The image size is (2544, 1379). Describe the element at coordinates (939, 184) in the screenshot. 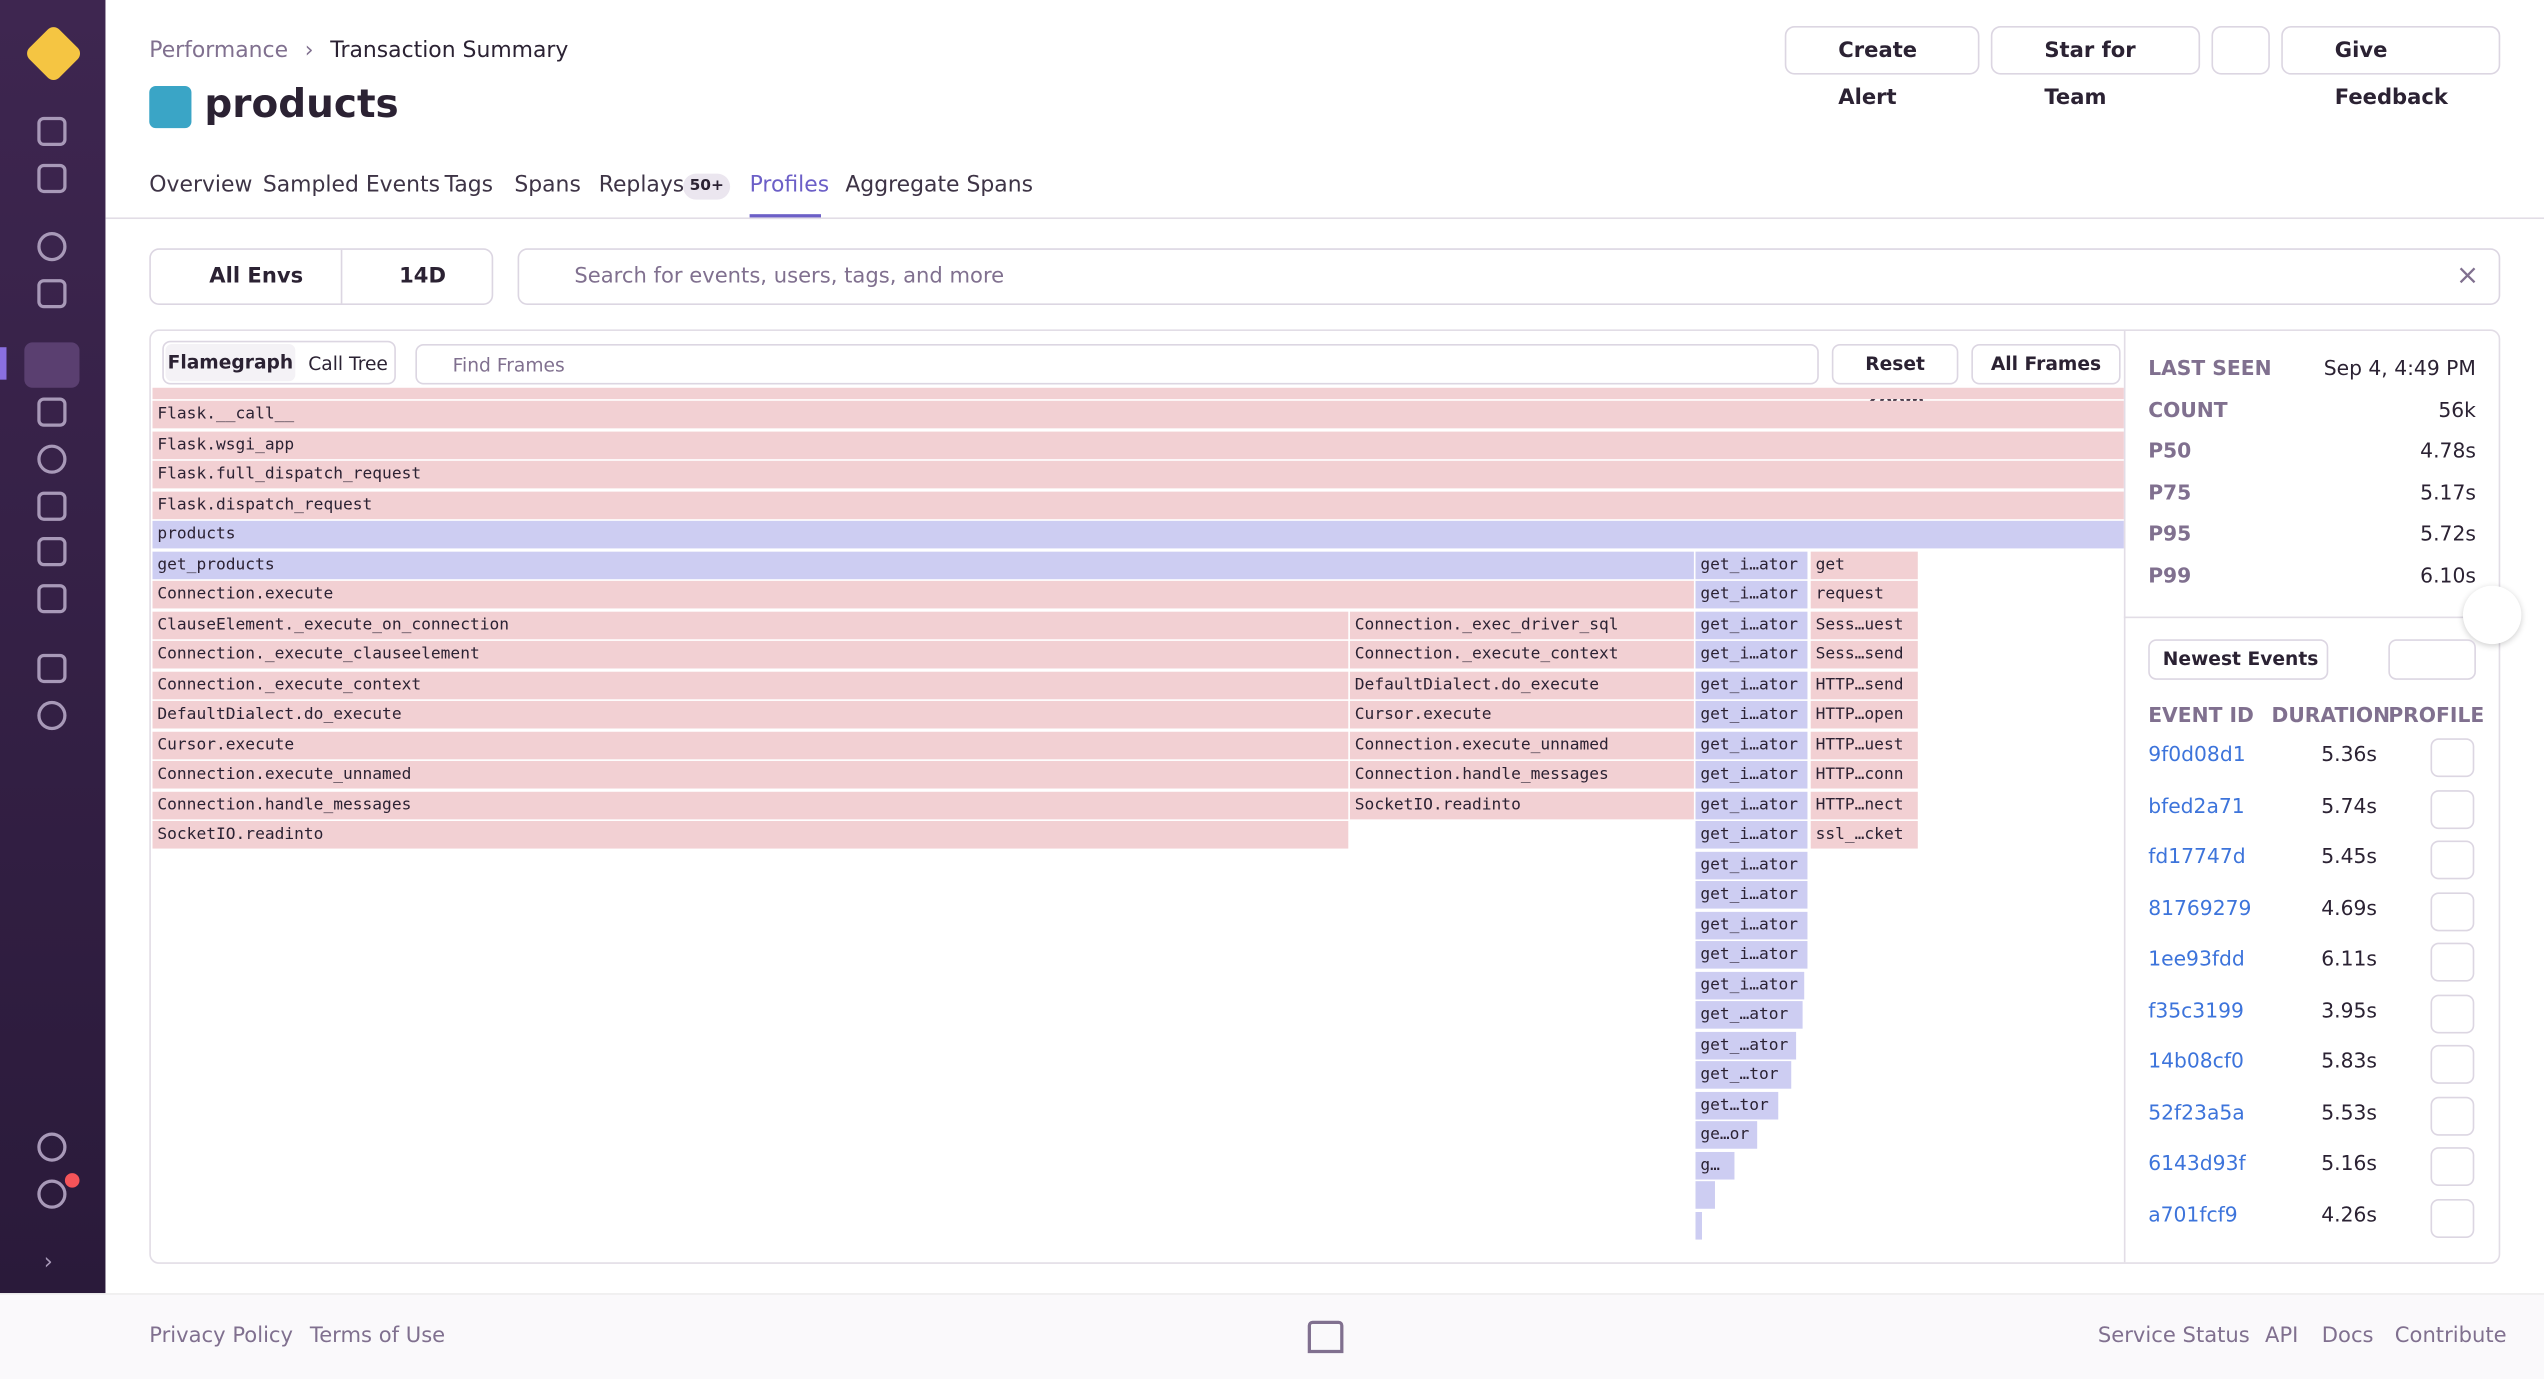

I see `tab: Aggregate Spans` at that location.